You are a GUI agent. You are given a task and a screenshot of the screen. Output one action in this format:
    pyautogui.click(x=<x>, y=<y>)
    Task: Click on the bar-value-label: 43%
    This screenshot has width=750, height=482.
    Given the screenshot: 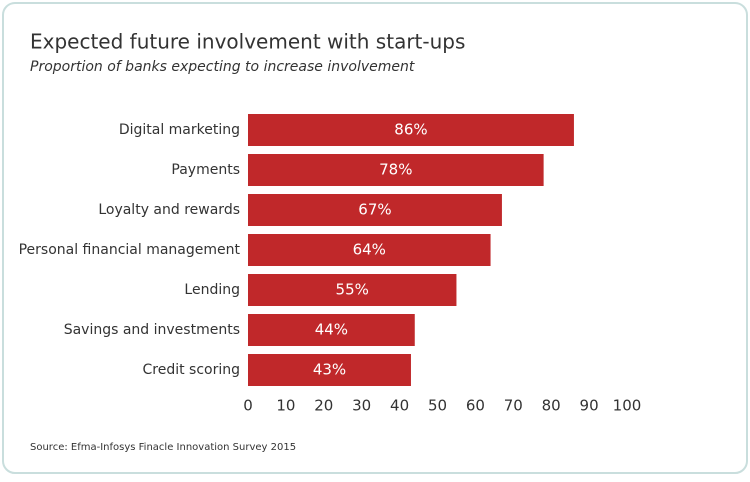 What is the action you would take?
    pyautogui.click(x=329, y=370)
    